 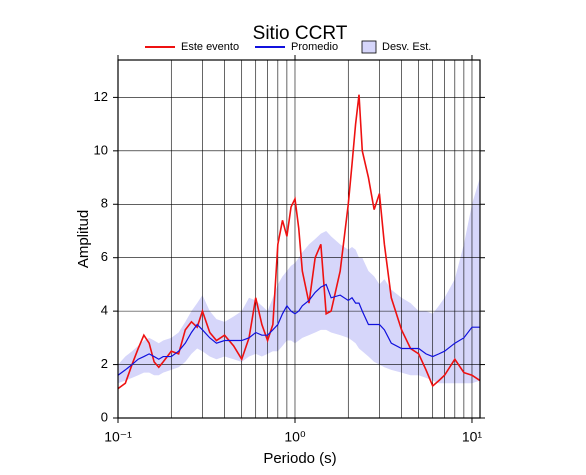 I want to click on x-tick-label: 10¹, so click(x=472, y=437).